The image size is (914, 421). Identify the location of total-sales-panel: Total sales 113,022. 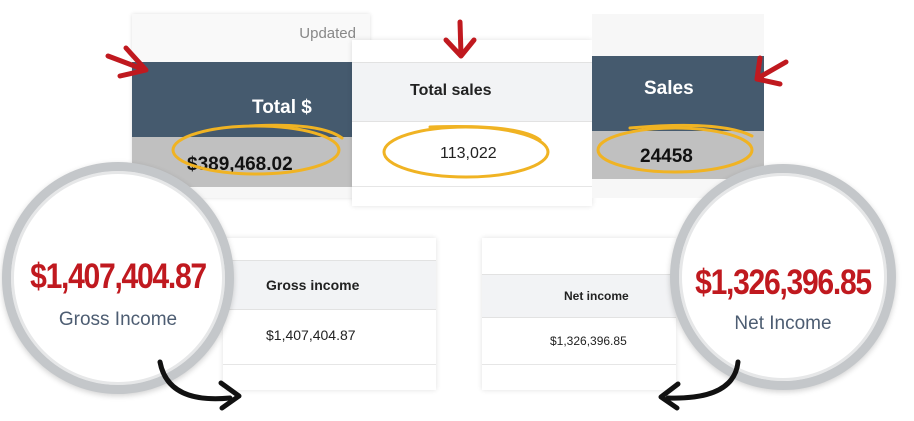
(472, 123).